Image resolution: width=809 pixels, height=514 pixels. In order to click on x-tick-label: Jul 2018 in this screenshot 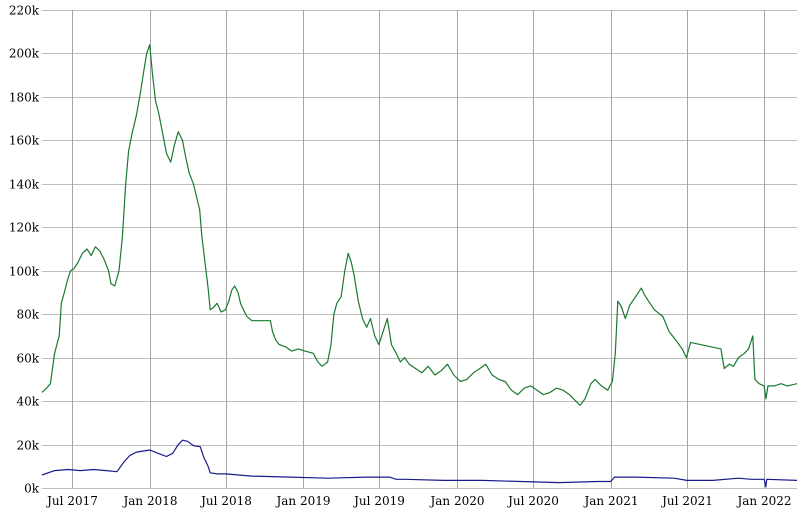, I will do `click(225, 501)`.